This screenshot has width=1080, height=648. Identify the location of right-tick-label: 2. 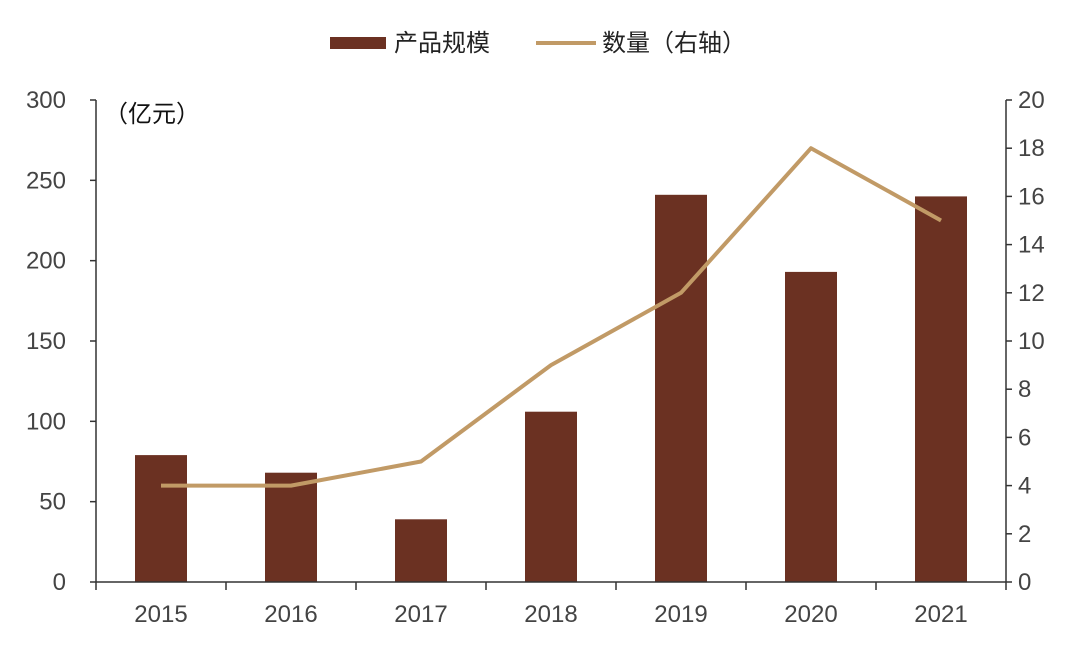
(1024, 534).